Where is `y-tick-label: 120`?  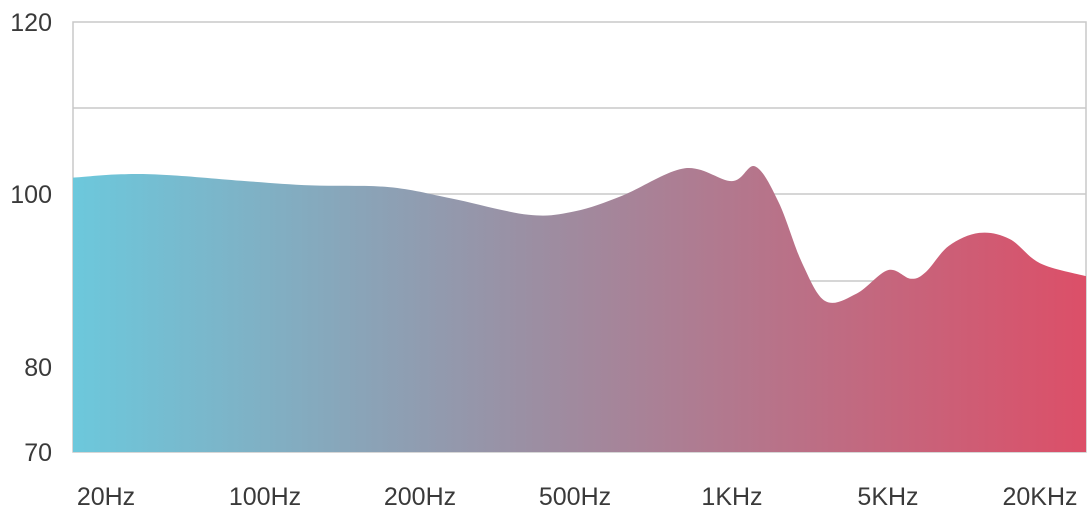 y-tick-label: 120 is located at coordinates (31, 23).